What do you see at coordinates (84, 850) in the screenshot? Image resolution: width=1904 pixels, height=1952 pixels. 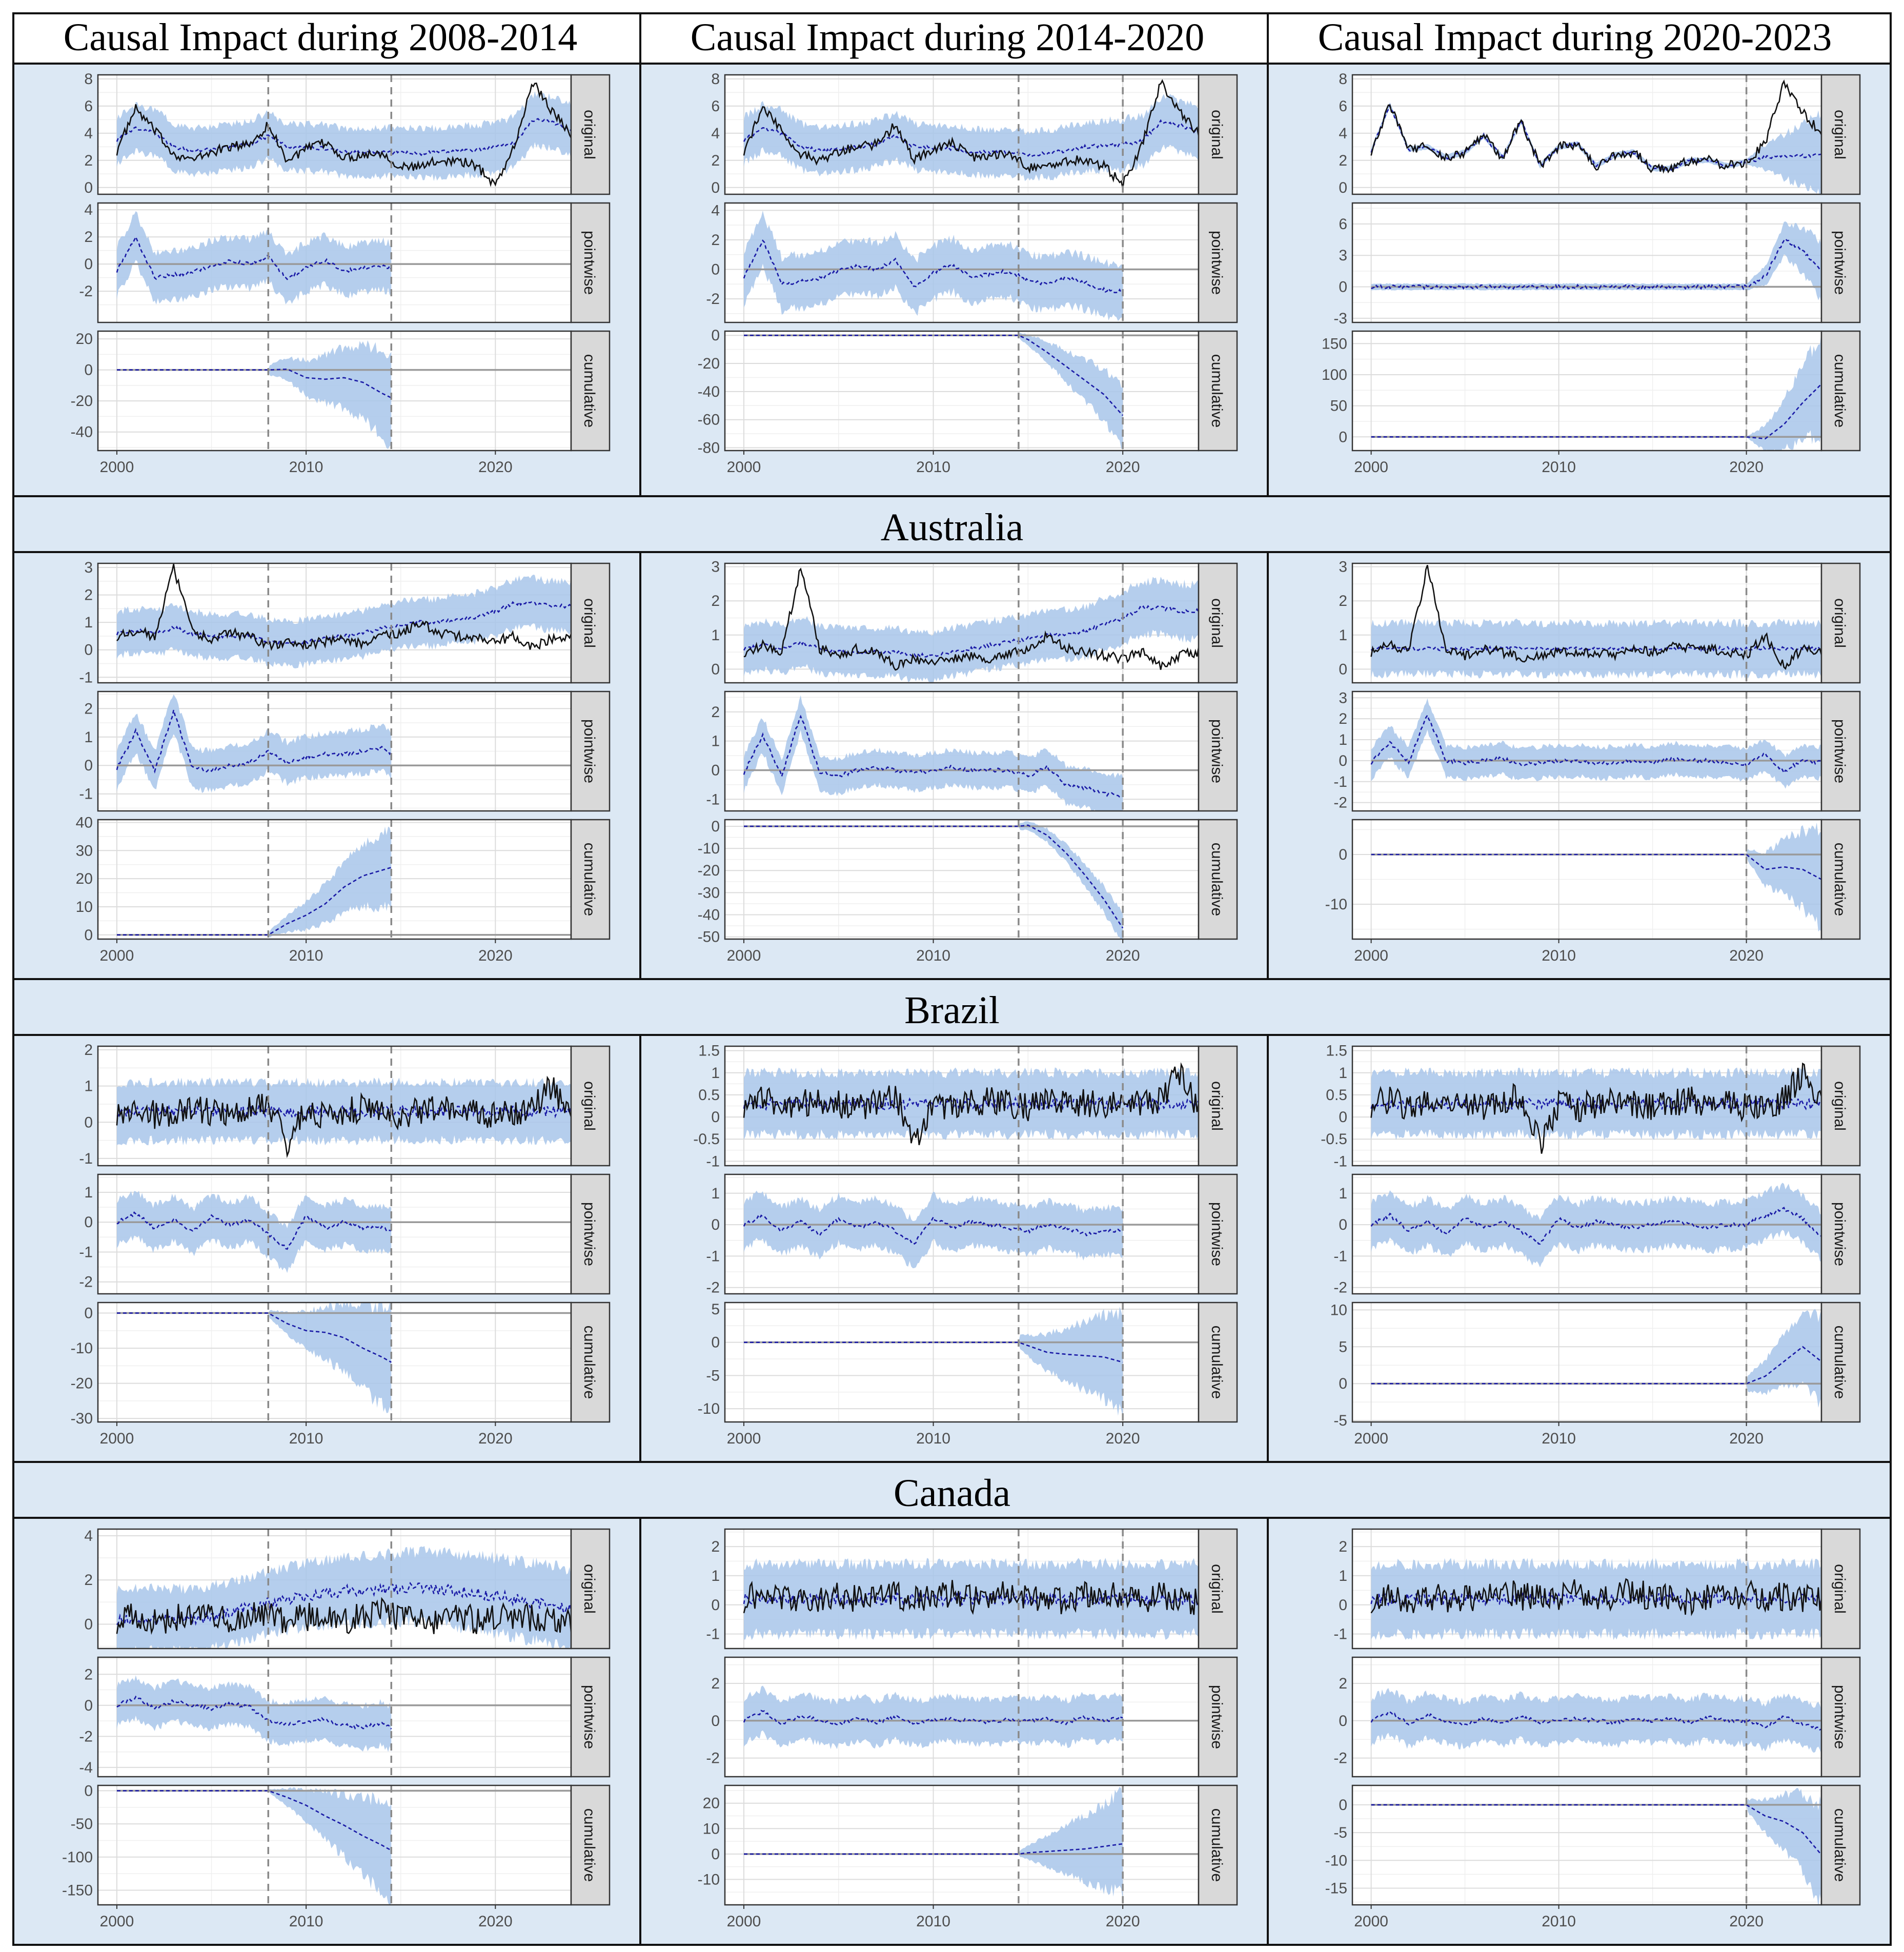 I see `y-tick-label: 30` at bounding box center [84, 850].